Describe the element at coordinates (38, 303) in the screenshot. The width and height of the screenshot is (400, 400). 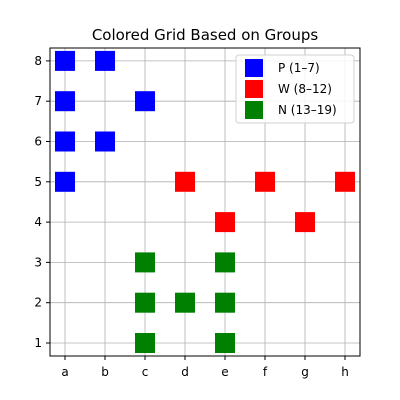
I see `y-tick-label: 2` at that location.